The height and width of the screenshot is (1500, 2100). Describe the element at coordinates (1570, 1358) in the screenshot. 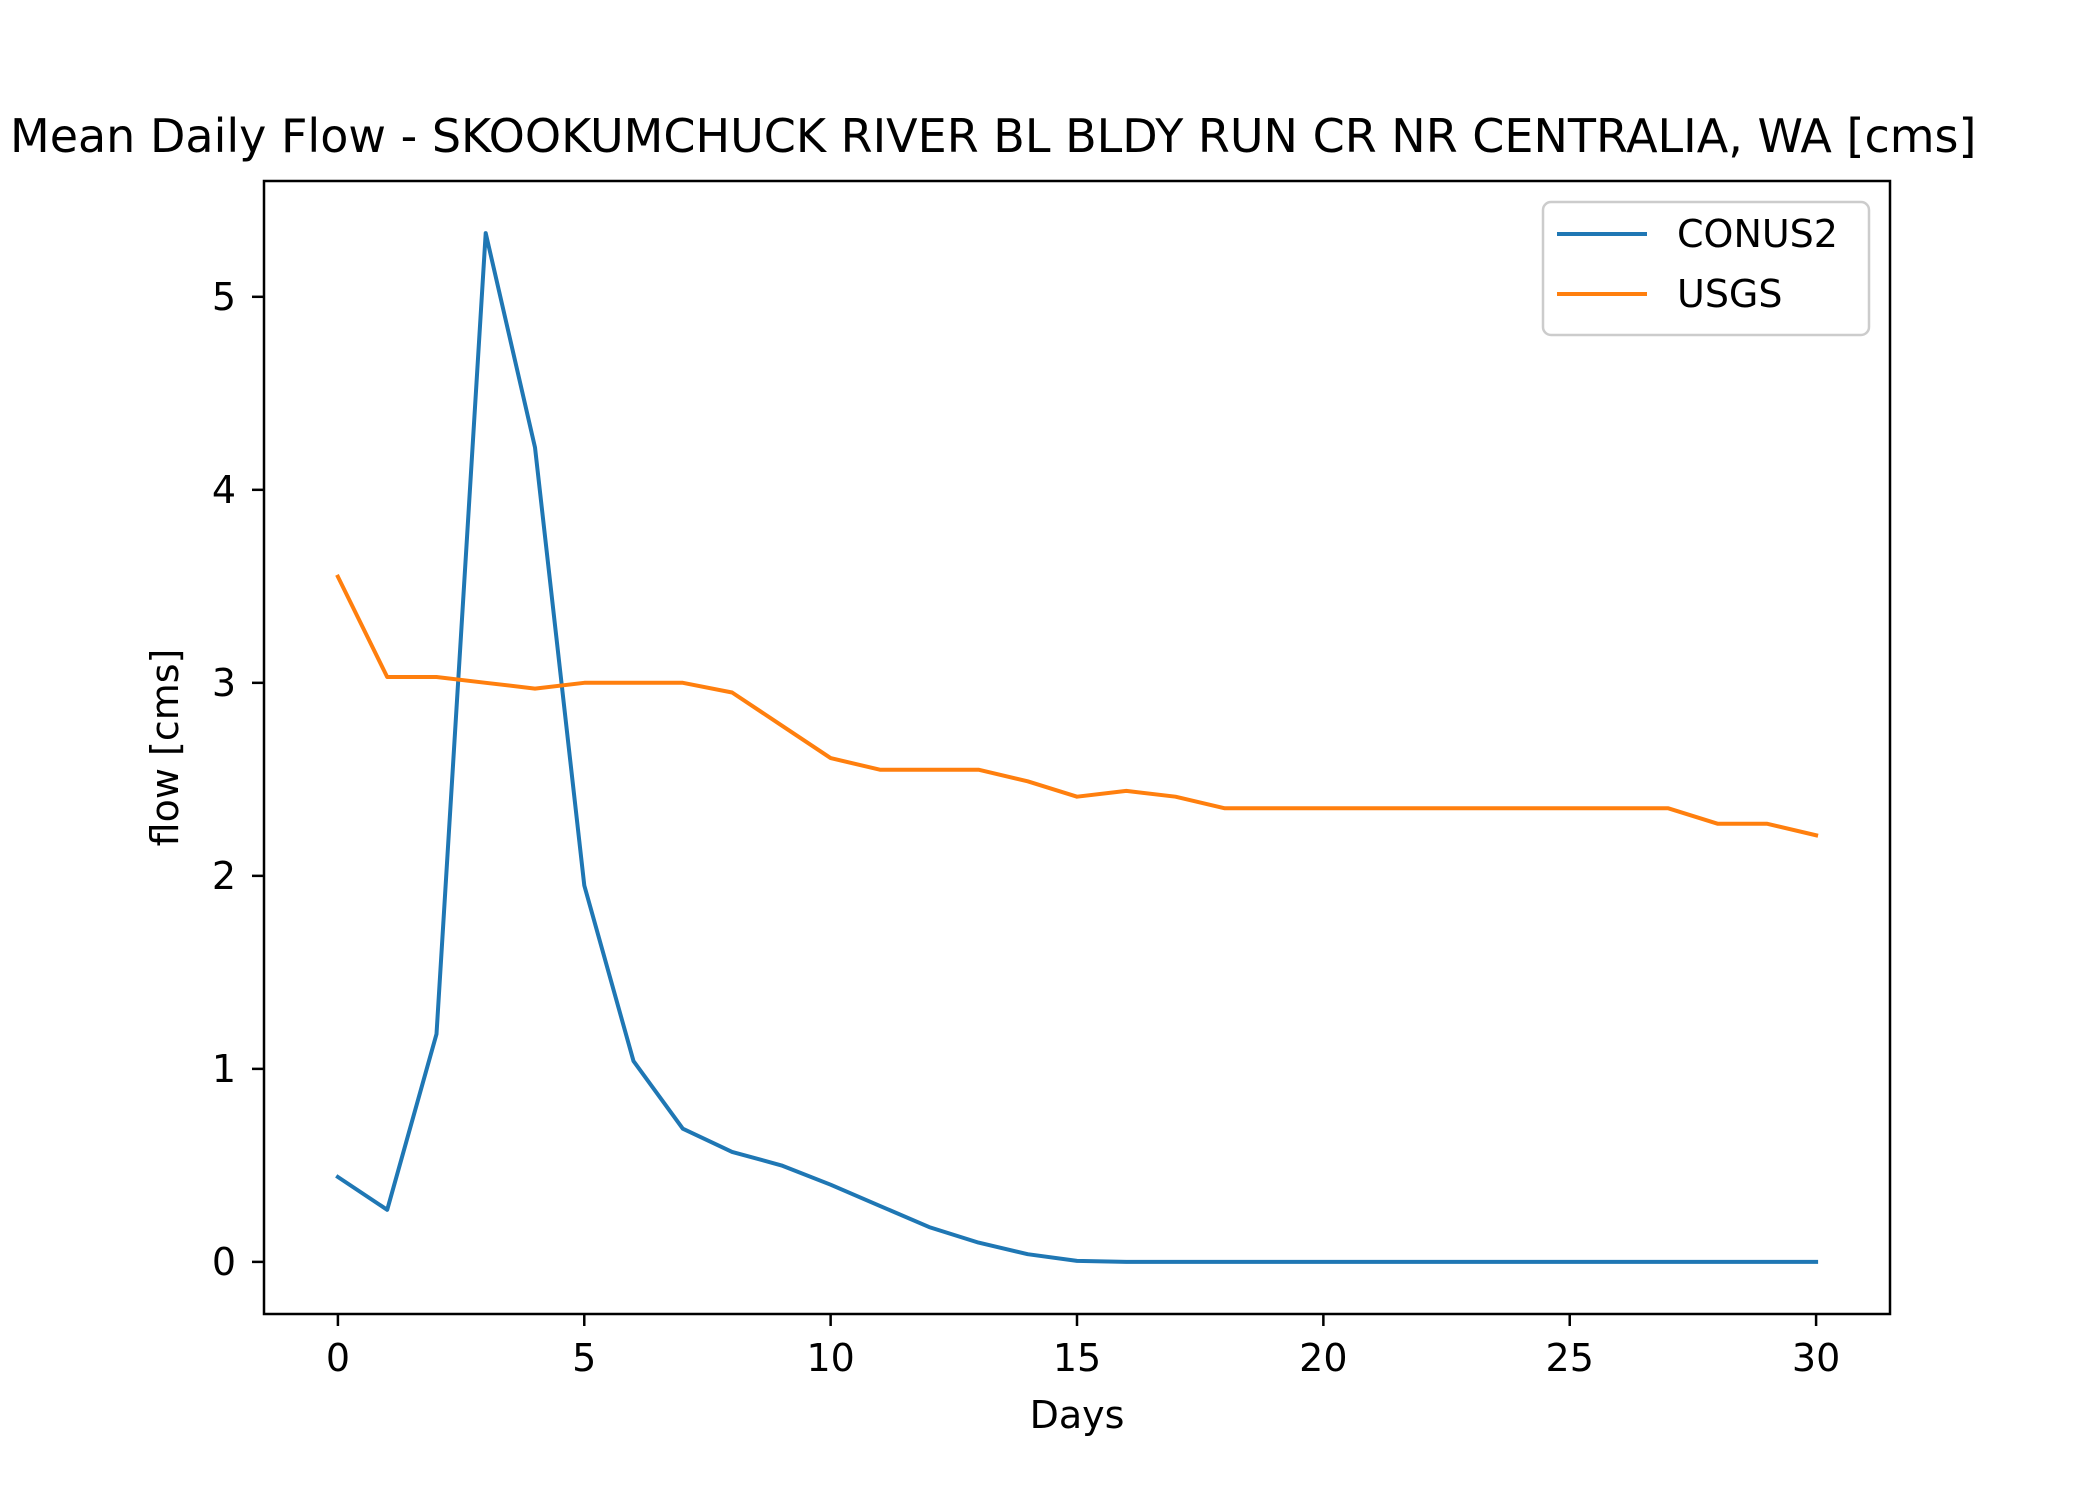

I see `x-tick-label: 25` at that location.